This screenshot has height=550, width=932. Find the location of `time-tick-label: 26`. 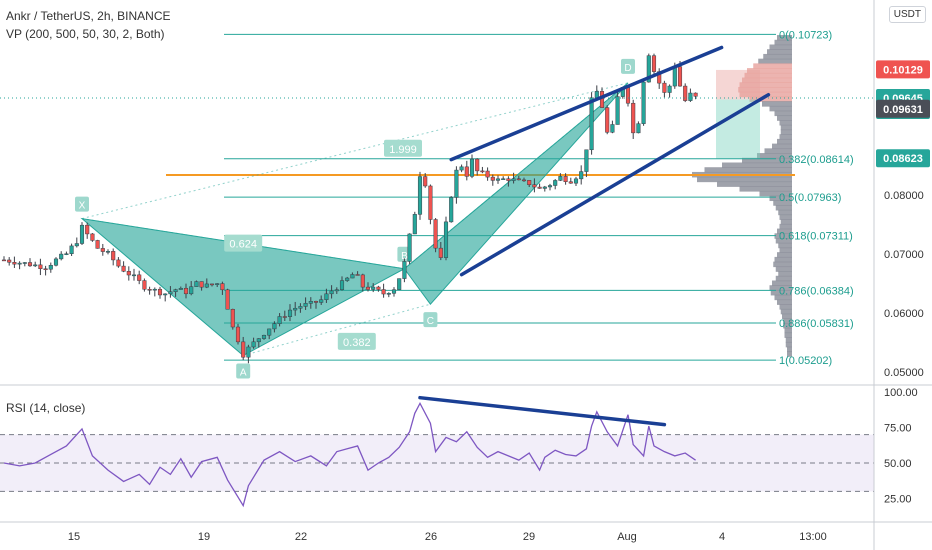

time-tick-label: 26 is located at coordinates (431, 537).